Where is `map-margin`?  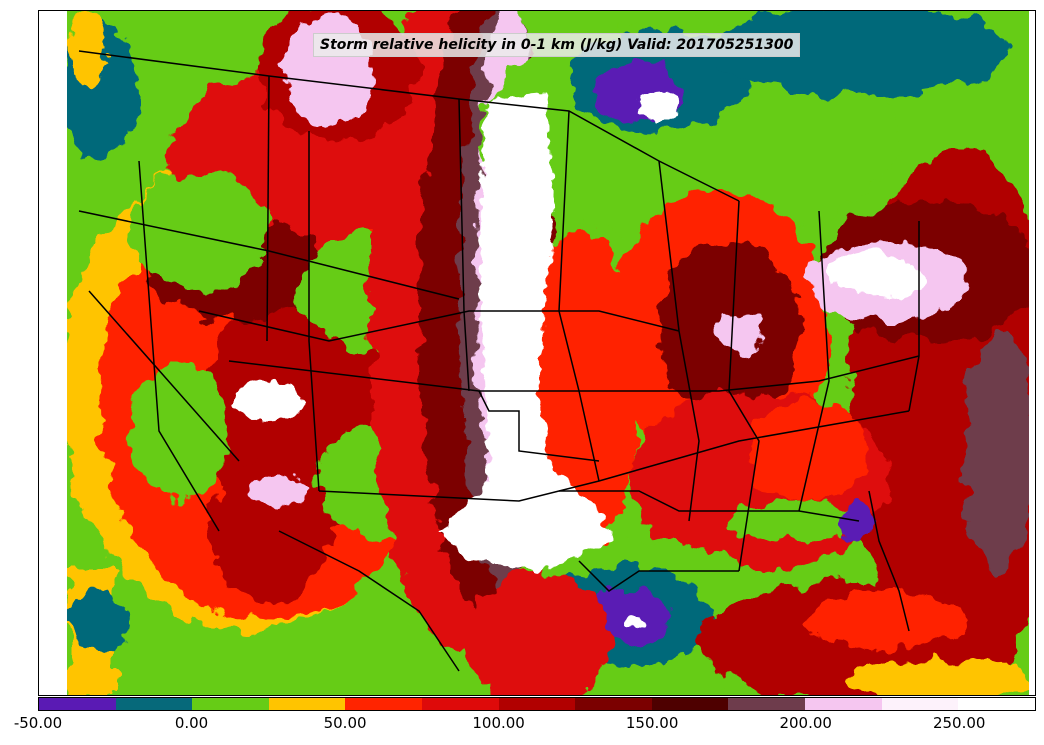
map-margin is located at coordinates (53, 353).